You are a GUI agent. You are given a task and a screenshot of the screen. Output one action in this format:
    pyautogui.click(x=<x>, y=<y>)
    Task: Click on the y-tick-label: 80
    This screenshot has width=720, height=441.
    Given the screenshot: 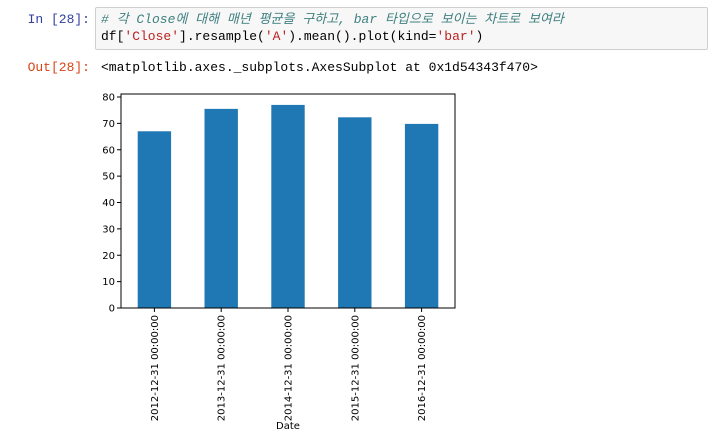 What is the action you would take?
    pyautogui.click(x=108, y=98)
    